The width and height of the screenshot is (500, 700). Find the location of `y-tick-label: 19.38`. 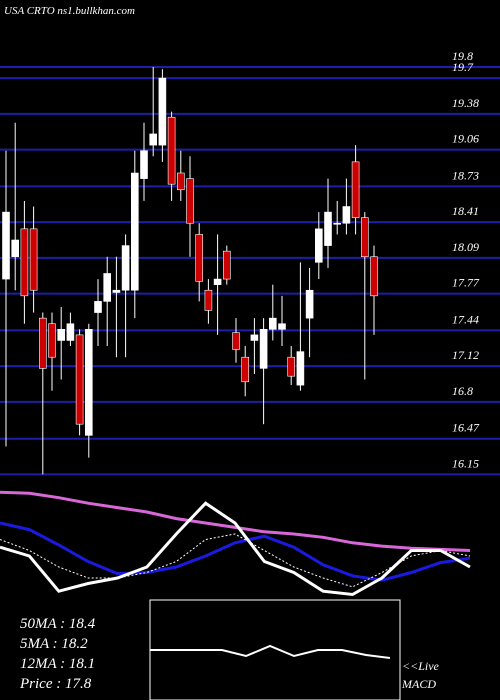

y-tick-label: 19.38 is located at coordinates (465, 103).